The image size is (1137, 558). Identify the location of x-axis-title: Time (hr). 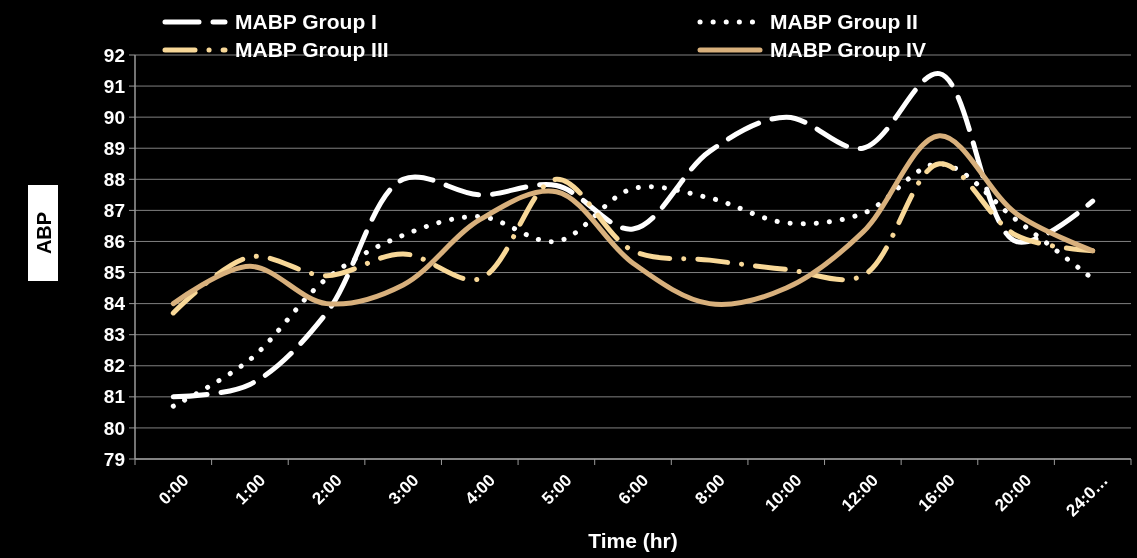
(633, 540).